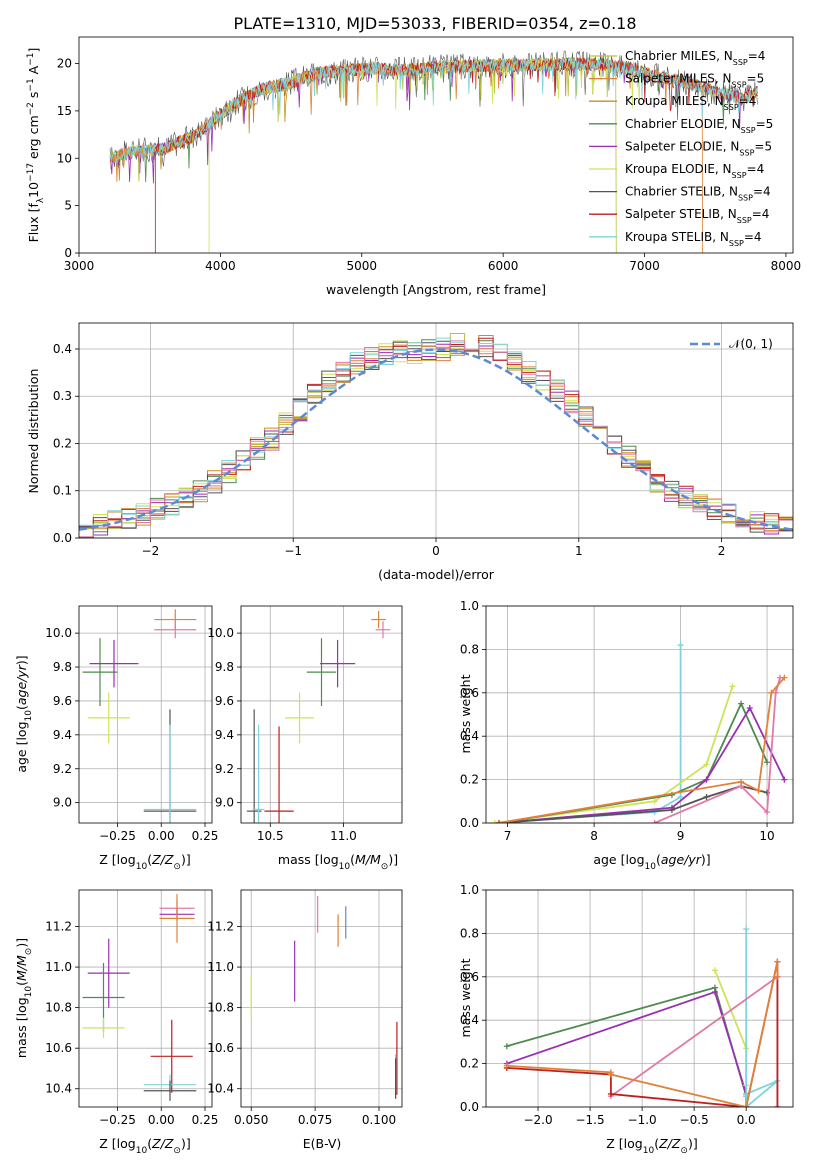  Describe the element at coordinates (33, 71) in the screenshot. I see `label-part: A` at that location.